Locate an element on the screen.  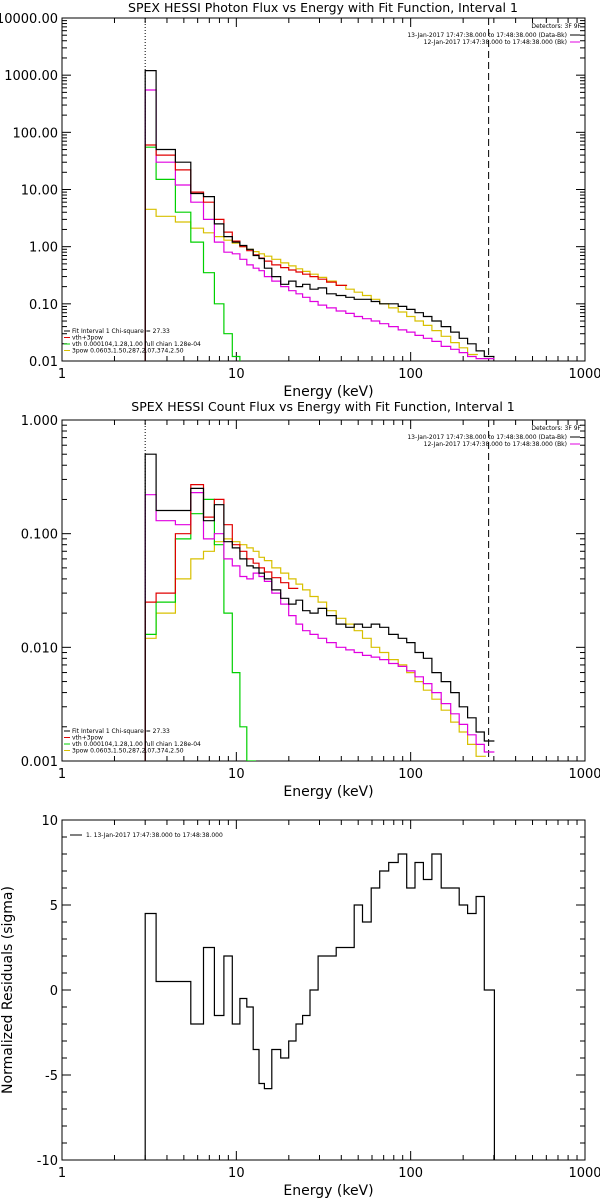
y-tick-label: 1.00 is located at coordinates (43, 248).